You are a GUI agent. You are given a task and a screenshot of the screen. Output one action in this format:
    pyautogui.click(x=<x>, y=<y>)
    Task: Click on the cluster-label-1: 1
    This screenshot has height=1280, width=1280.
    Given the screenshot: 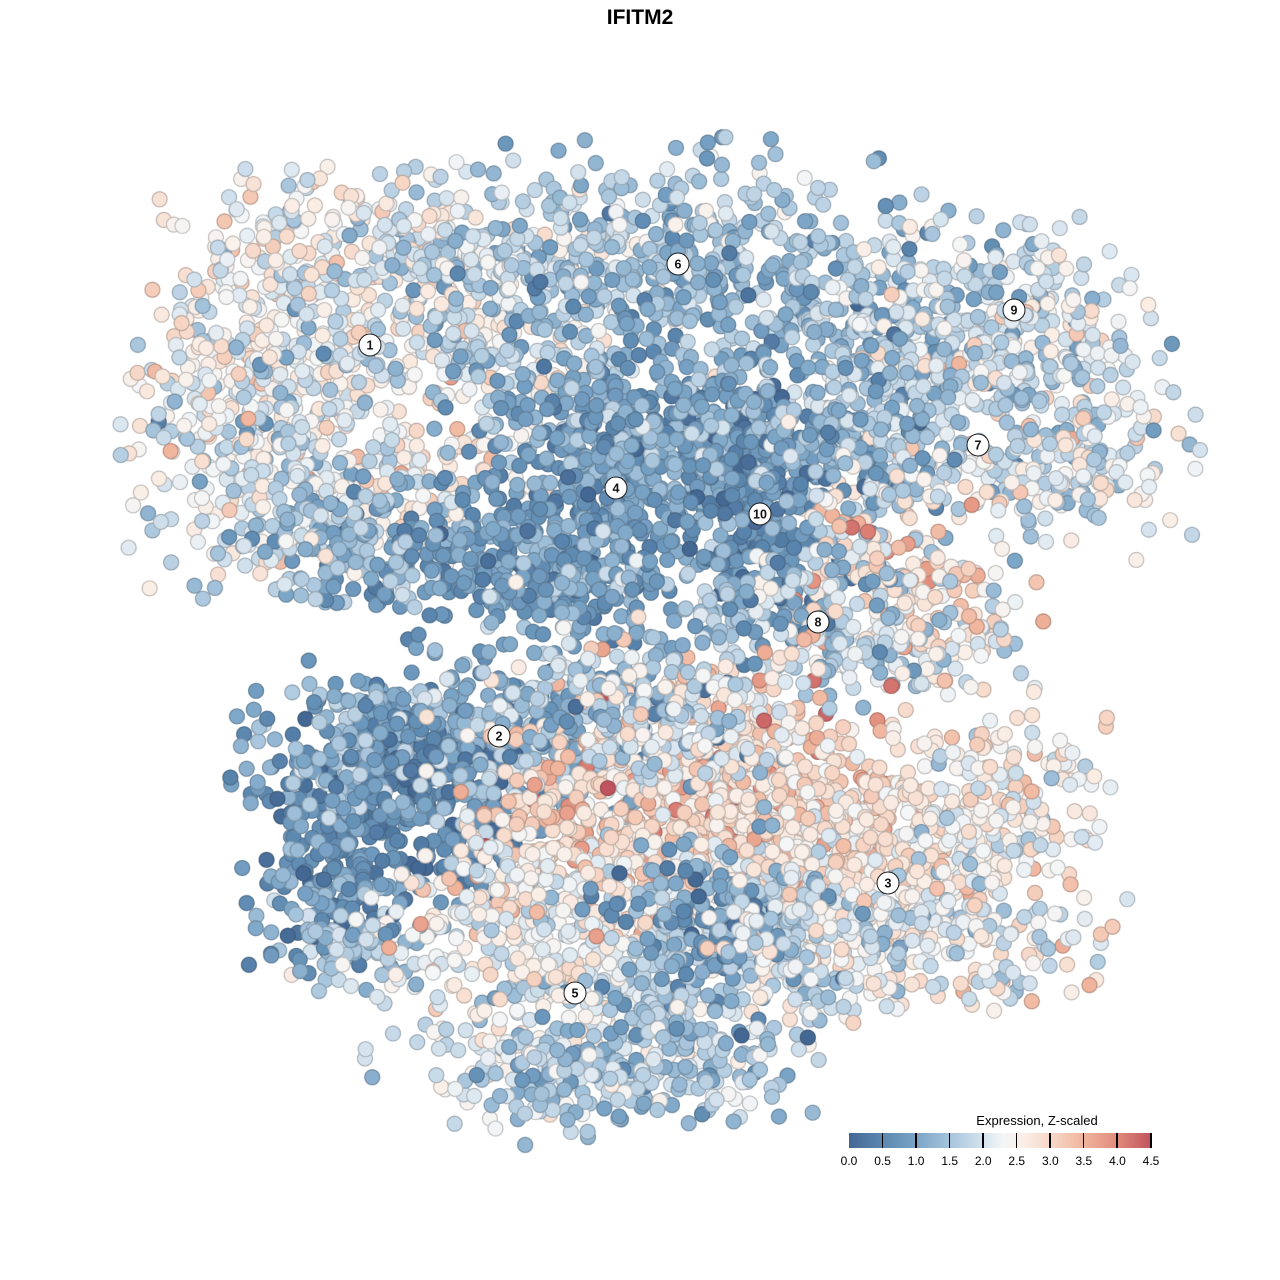 What is the action you would take?
    pyautogui.click(x=370, y=345)
    